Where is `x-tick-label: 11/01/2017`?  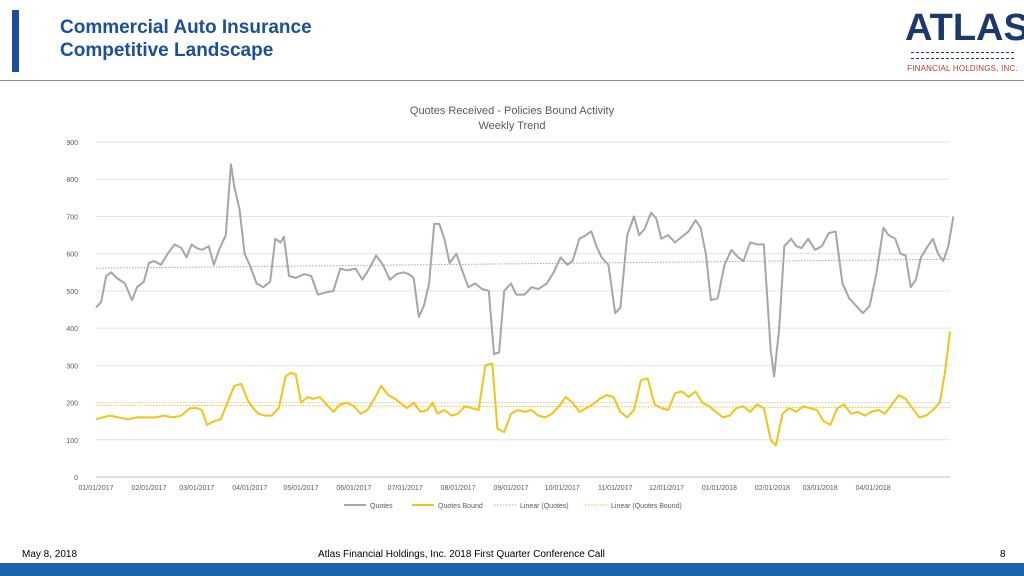
x-tick-label: 11/01/2017 is located at coordinates (615, 488).